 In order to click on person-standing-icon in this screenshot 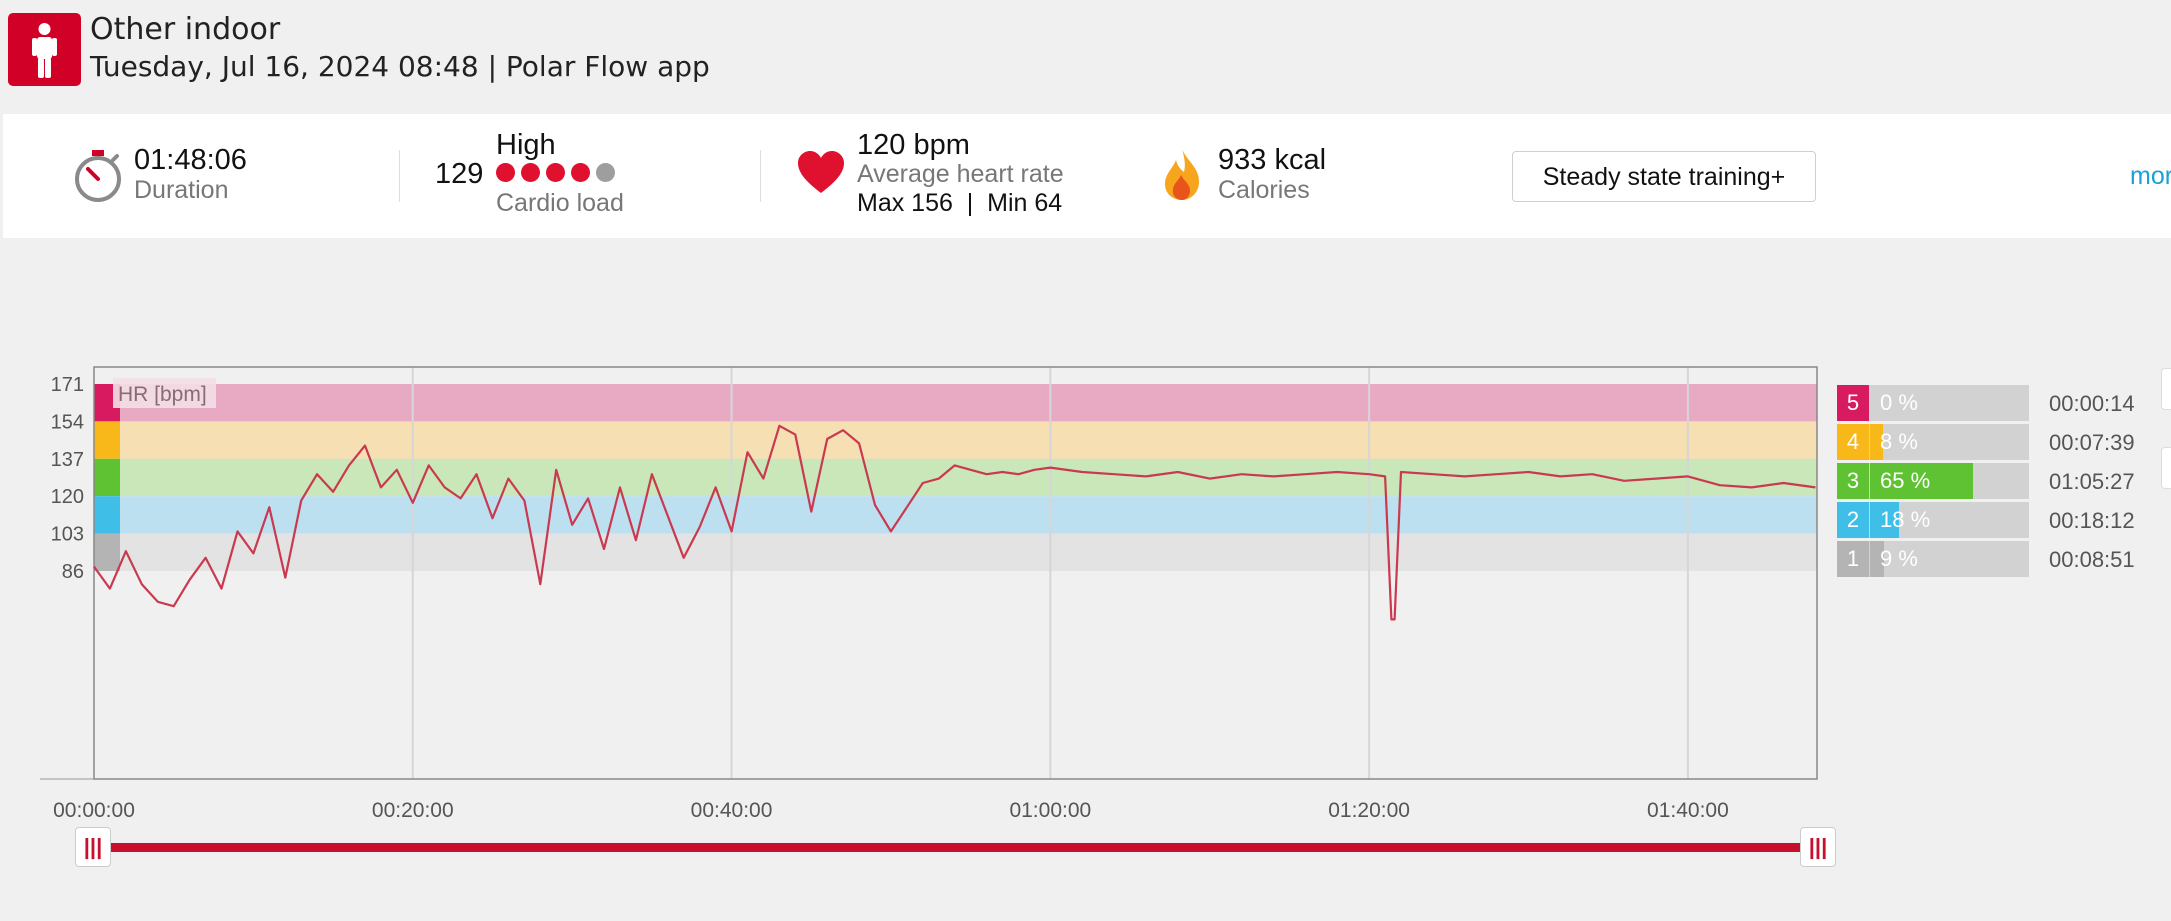, I will do `click(44, 50)`.